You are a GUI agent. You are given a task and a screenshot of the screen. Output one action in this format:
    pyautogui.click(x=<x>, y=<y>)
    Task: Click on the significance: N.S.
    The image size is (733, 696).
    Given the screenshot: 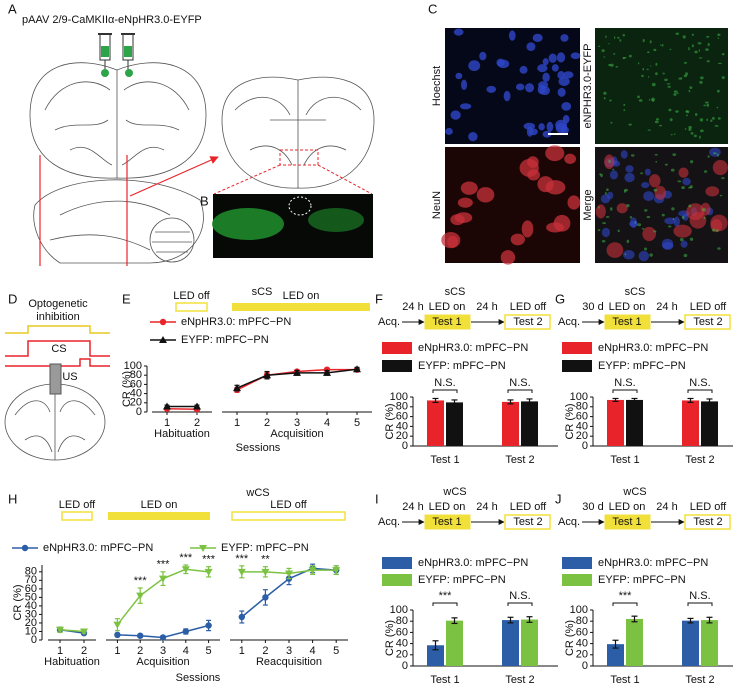 What is the action you would take?
    pyautogui.click(x=699, y=383)
    